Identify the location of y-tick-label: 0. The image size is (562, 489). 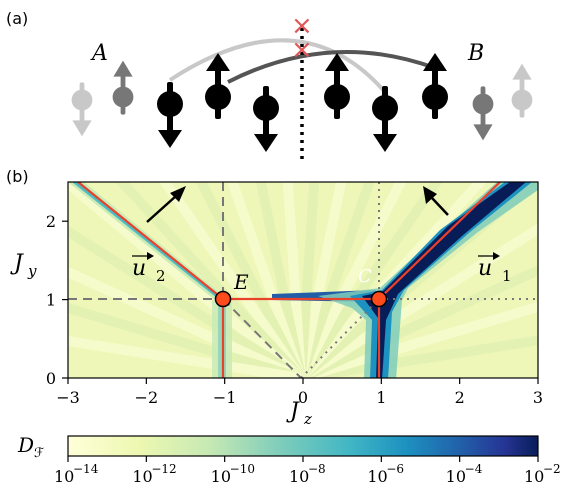
(51, 378).